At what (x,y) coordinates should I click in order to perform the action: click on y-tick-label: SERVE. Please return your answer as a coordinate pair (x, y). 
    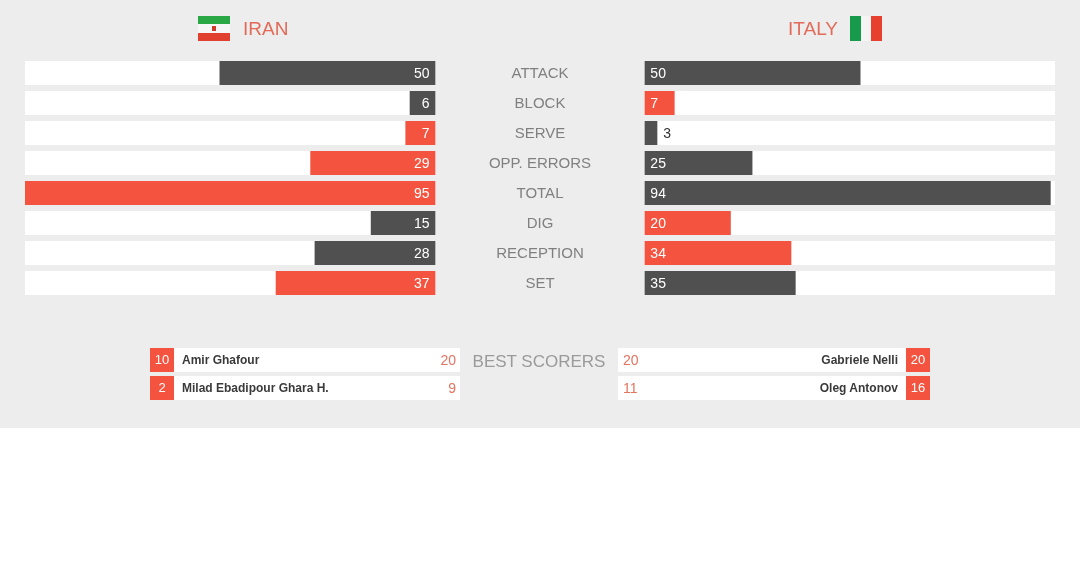
    Looking at the image, I should click on (540, 133).